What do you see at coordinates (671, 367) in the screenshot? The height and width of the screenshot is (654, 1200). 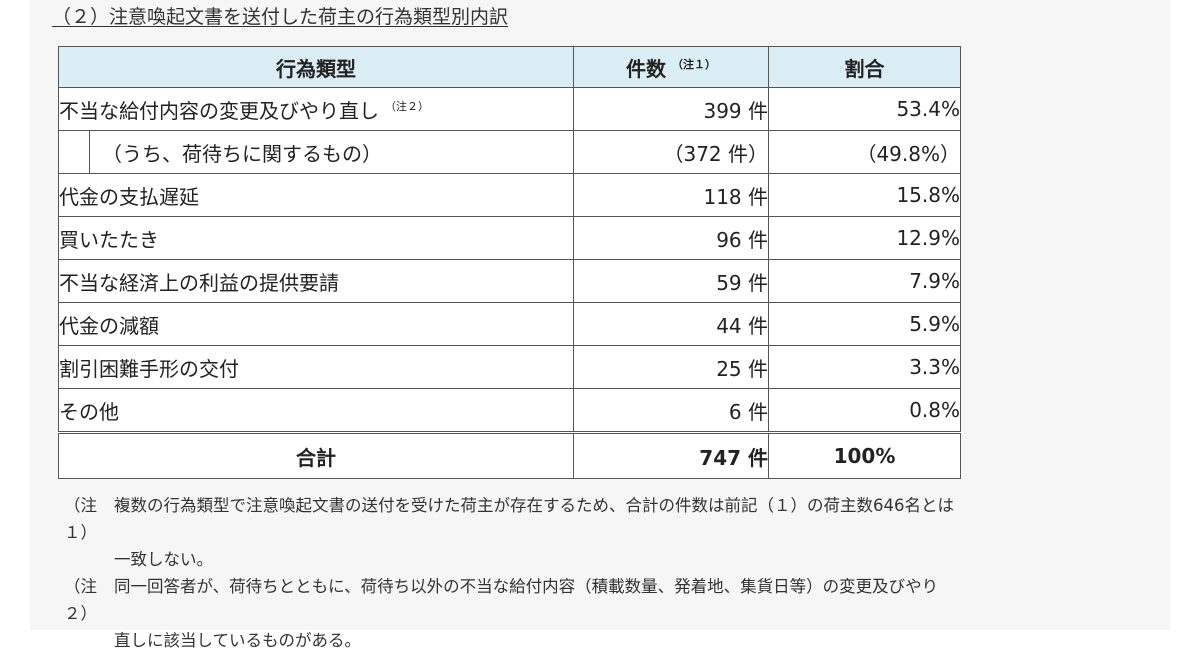 I see `row-count: 25 件` at bounding box center [671, 367].